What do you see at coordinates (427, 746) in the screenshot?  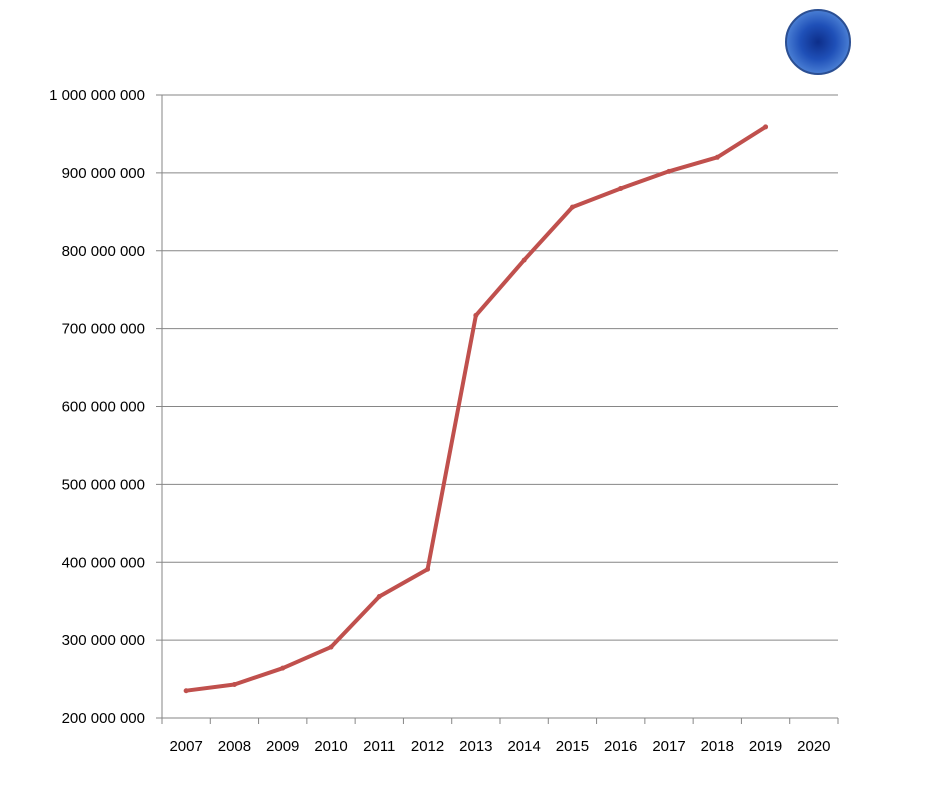 I see `x-tick-label: 2012` at bounding box center [427, 746].